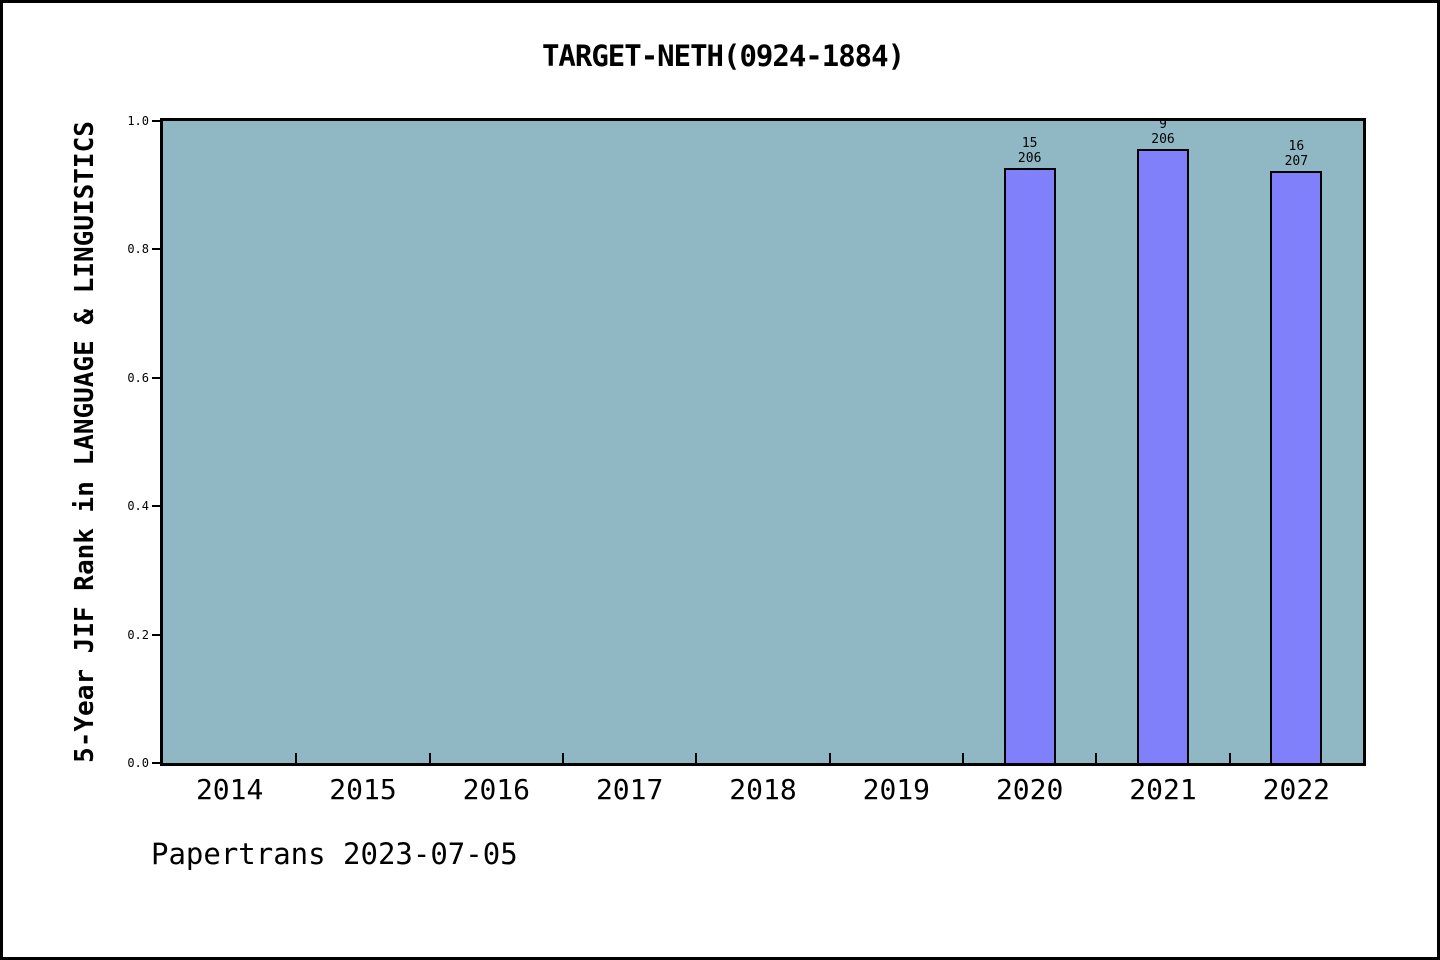 This screenshot has width=1440, height=960. Describe the element at coordinates (138, 634) in the screenshot. I see `y-tick-label: 0.2` at that location.